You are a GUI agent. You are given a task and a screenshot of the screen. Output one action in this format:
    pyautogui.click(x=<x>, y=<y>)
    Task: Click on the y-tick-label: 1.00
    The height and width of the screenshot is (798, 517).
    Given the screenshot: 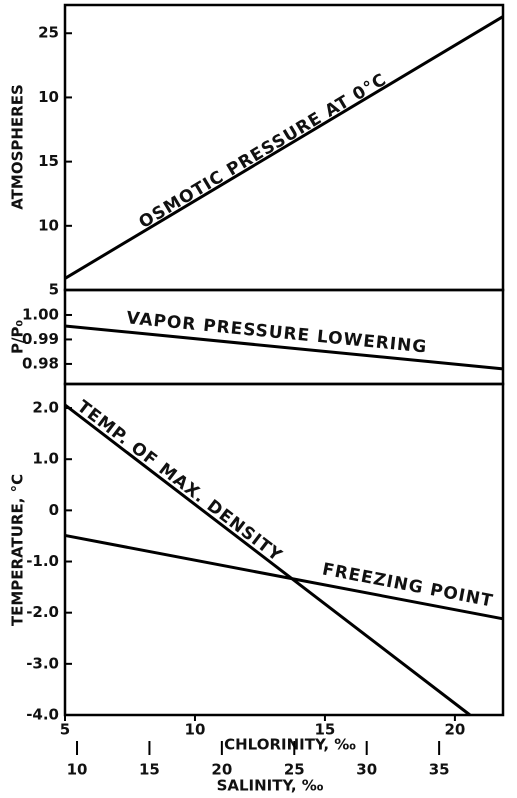 What is the action you would take?
    pyautogui.click(x=40, y=314)
    